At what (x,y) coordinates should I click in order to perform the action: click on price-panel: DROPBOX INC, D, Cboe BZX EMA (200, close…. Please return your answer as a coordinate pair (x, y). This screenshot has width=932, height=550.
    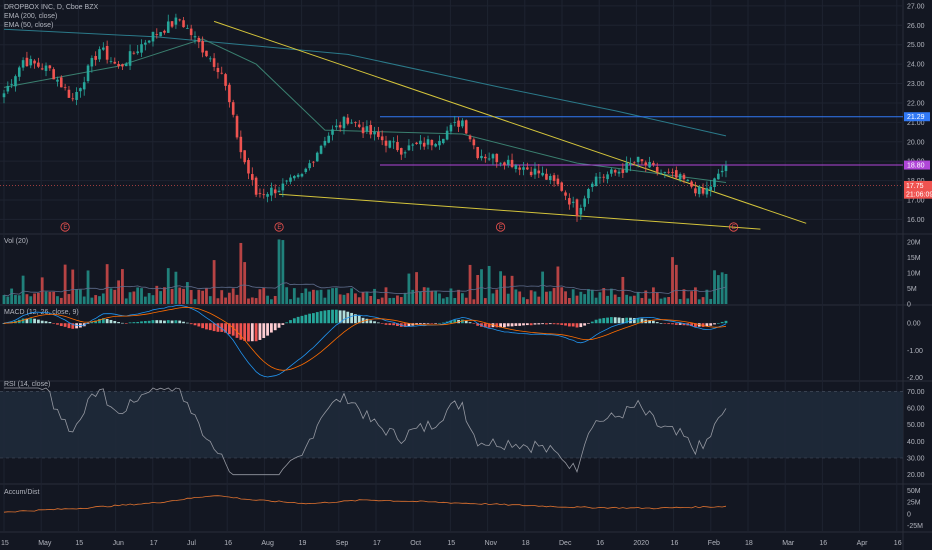
    Looking at the image, I should click on (51, 16).